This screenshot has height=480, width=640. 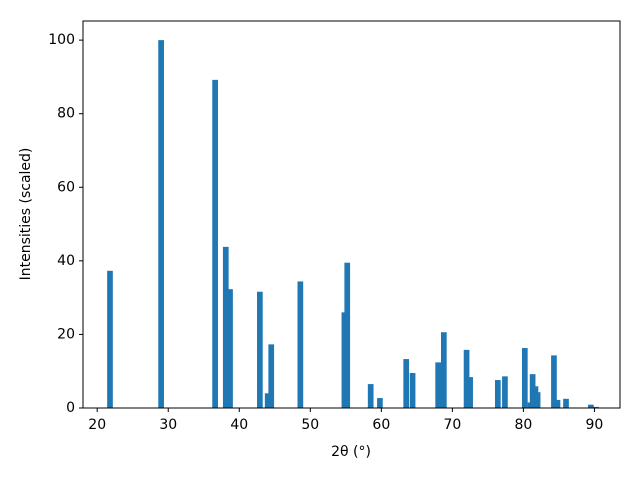 I want to click on y-tick-label: 0, so click(x=70, y=408).